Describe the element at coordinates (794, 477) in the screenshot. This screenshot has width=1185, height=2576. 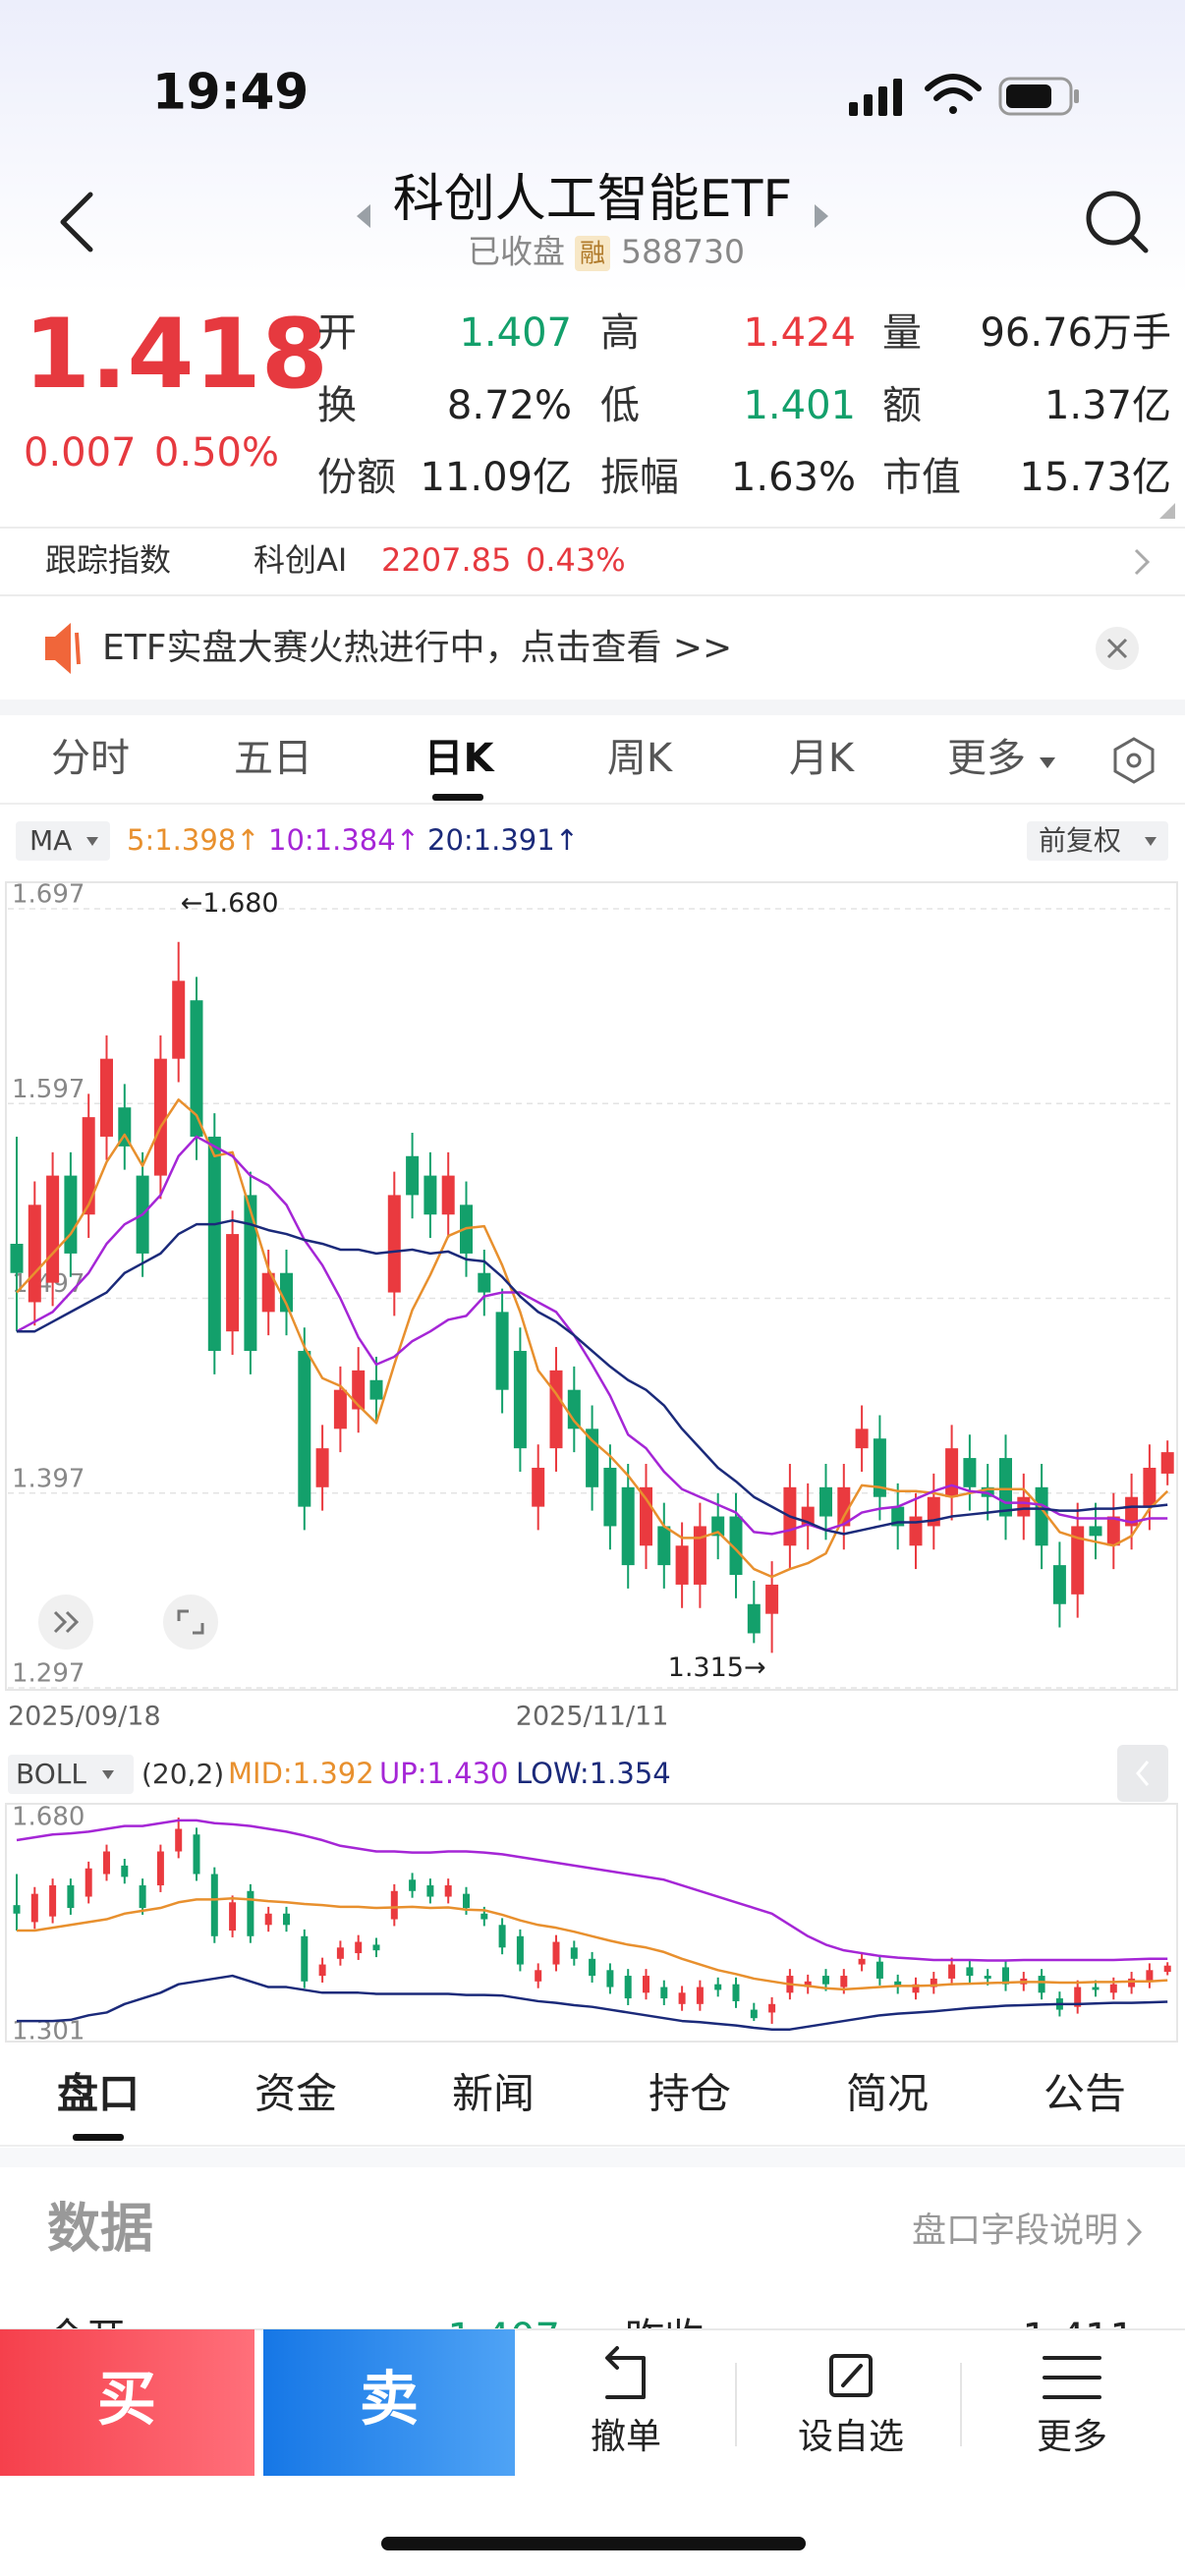
I see `stat-value: 1.63%` at that location.